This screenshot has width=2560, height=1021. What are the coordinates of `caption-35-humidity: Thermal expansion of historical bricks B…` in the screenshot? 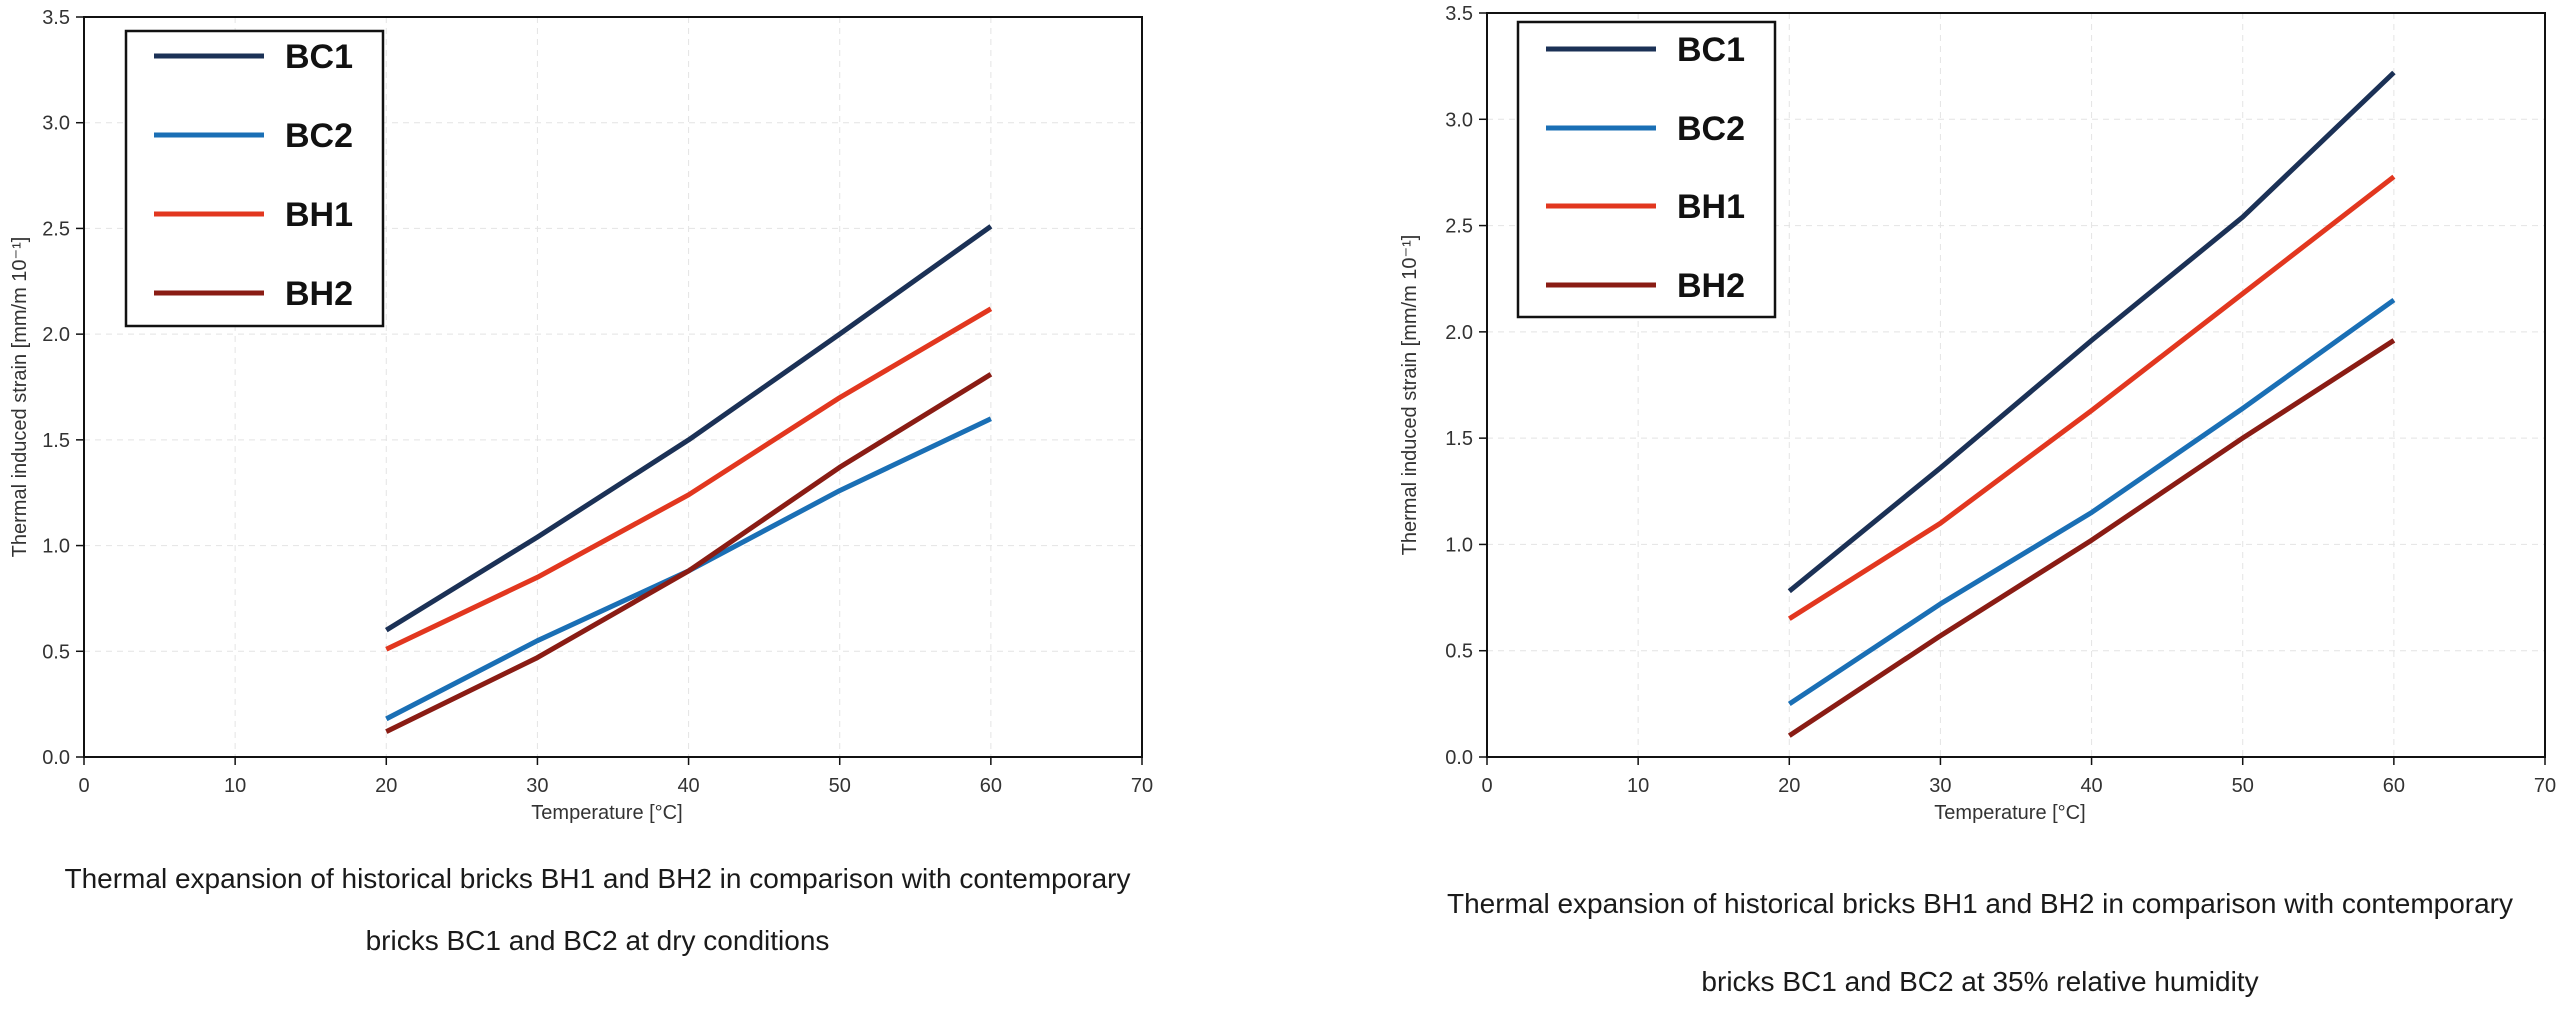 It's located at (1980, 943).